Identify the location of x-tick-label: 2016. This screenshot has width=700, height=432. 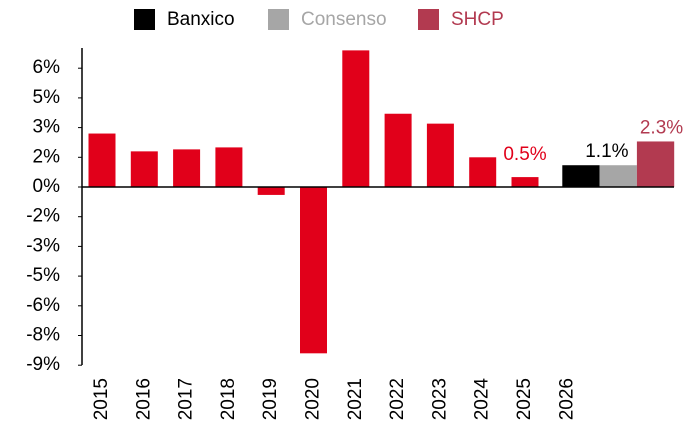
(143, 399).